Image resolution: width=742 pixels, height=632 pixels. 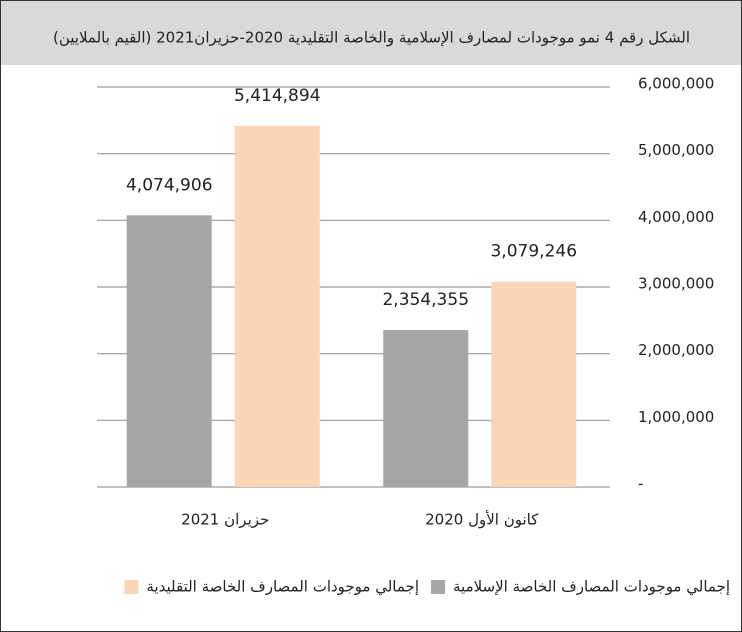 I want to click on data-label: 3,079,246, so click(x=533, y=252).